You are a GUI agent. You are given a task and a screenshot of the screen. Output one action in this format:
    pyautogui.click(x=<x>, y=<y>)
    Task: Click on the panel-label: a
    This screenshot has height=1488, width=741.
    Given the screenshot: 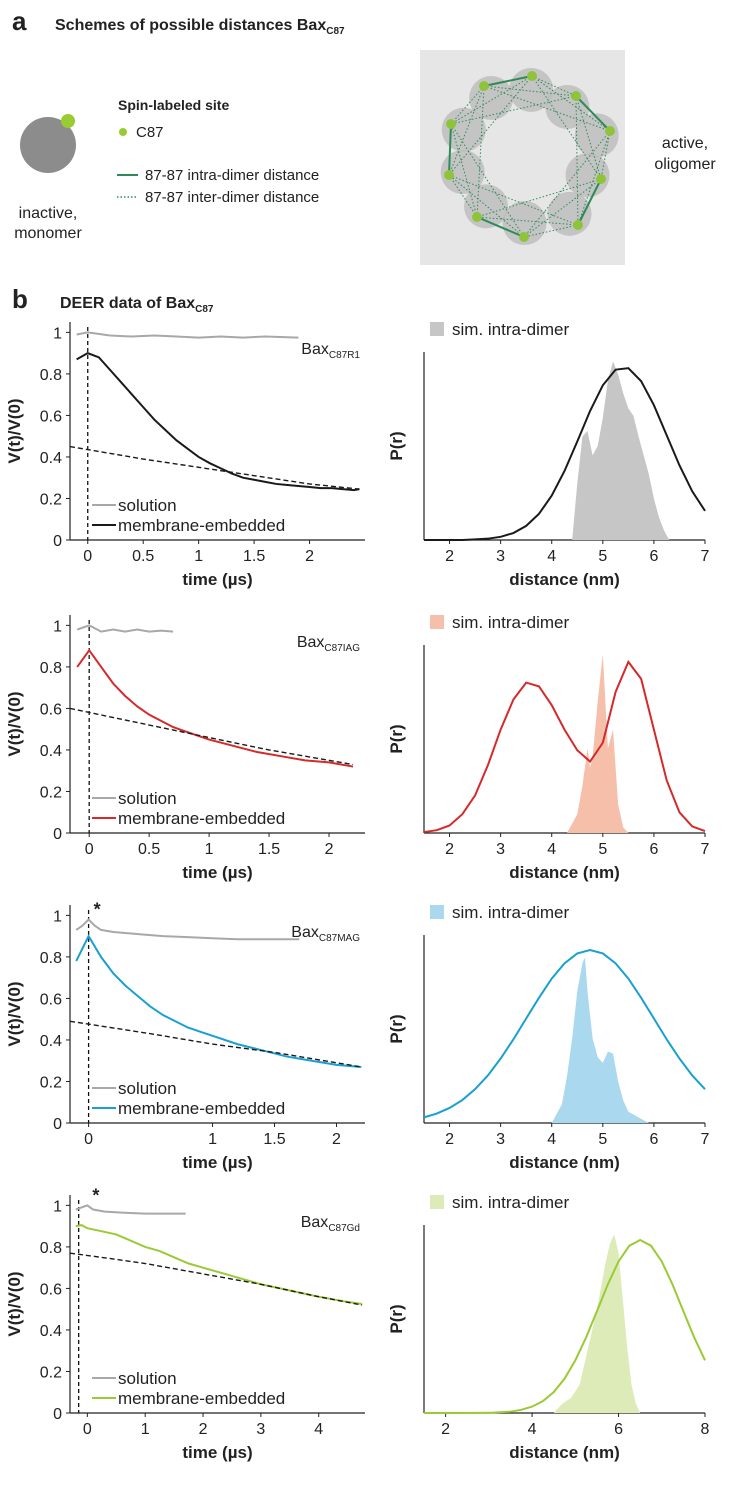 What is the action you would take?
    pyautogui.click(x=19, y=21)
    